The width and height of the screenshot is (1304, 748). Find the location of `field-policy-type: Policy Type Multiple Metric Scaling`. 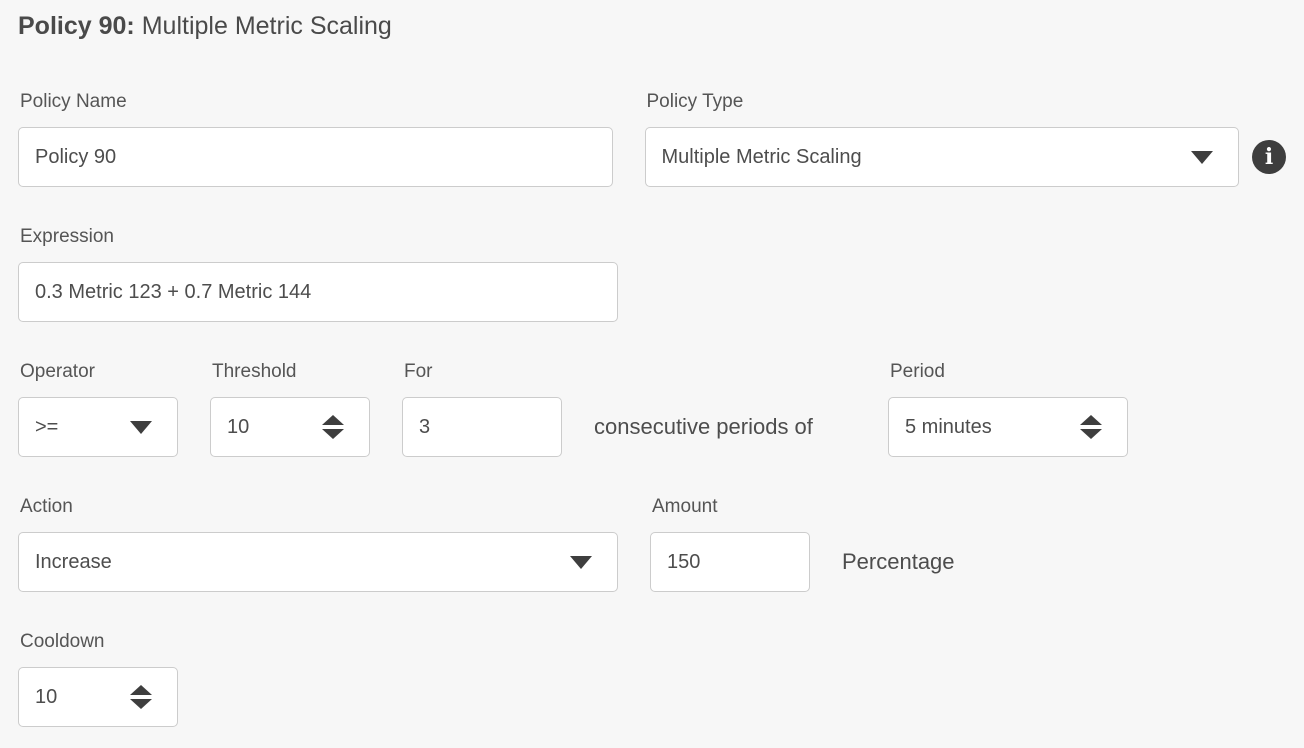

field-policy-type: Policy Type Multiple Metric Scaling is located at coordinates (941, 139).